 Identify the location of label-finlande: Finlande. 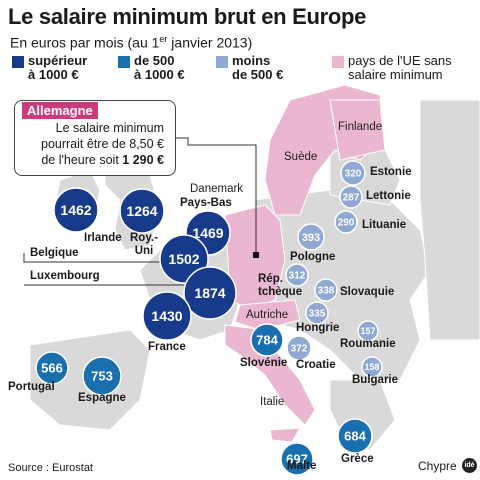
(360, 127).